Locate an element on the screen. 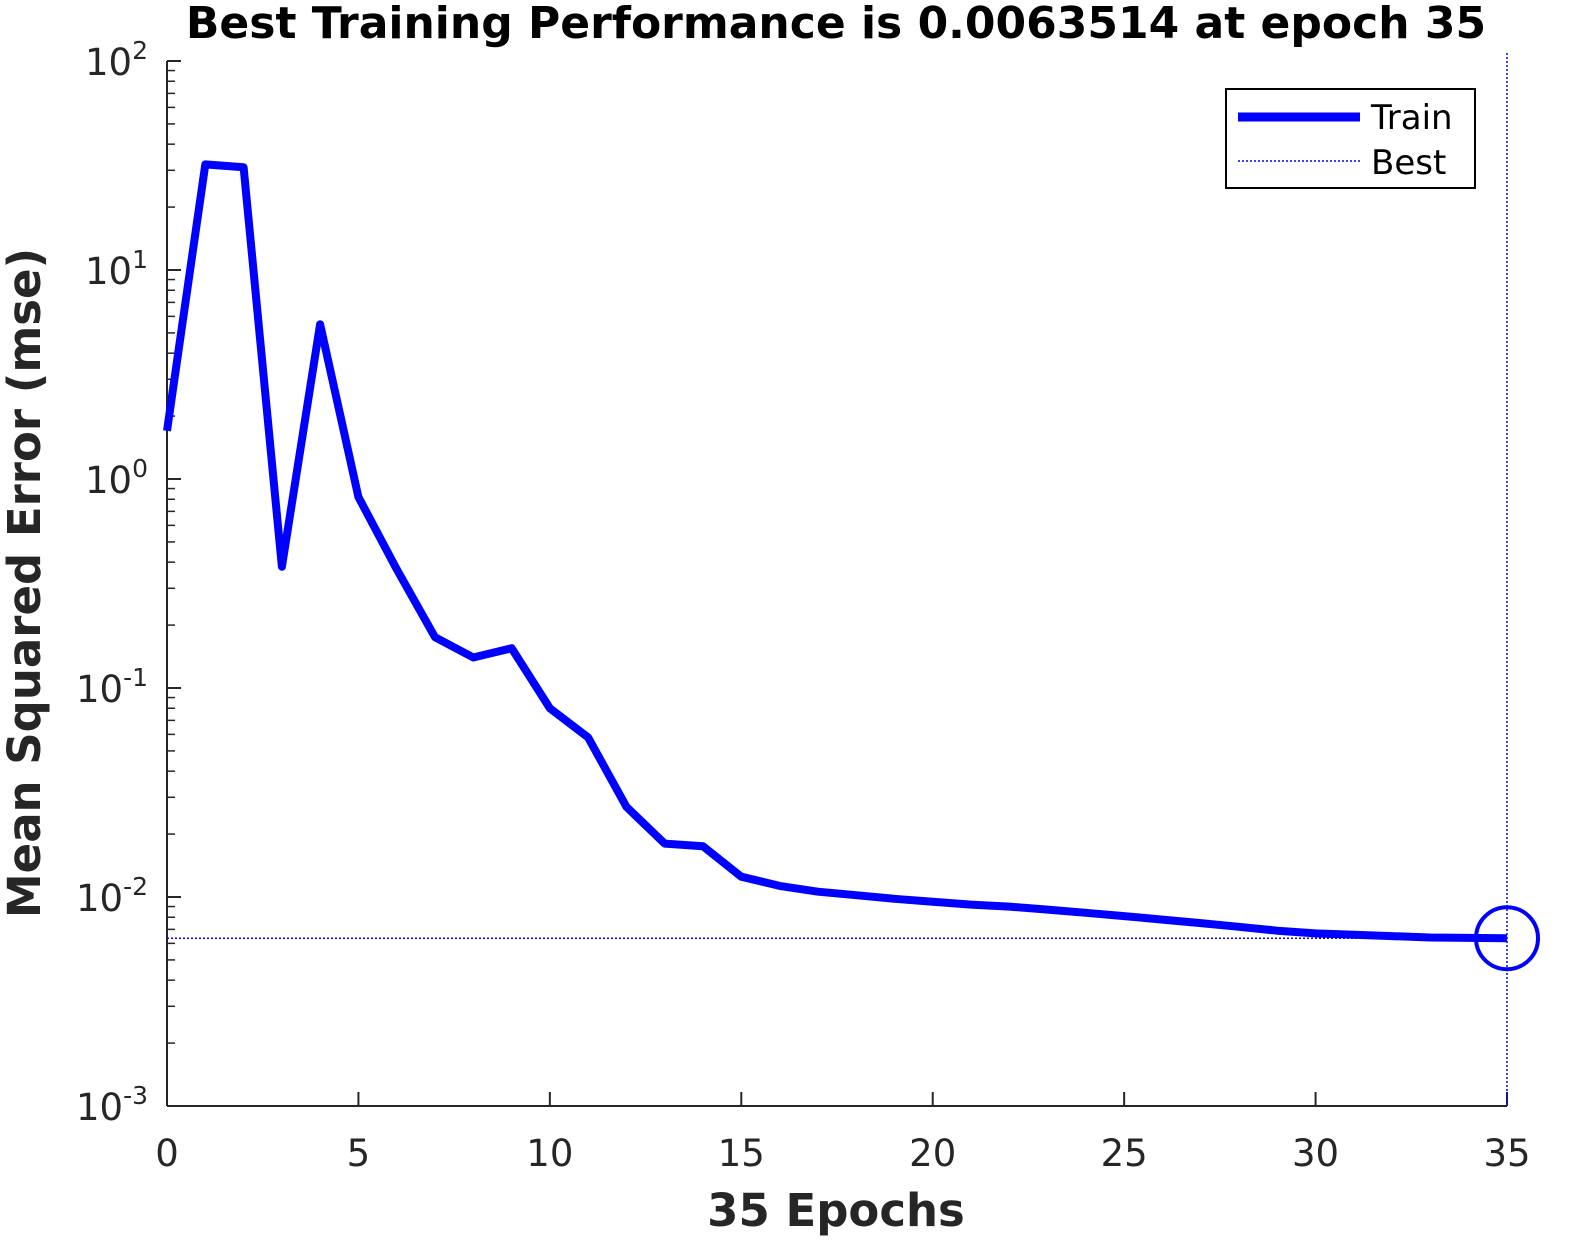 Image resolution: width=1587 pixels, height=1254 pixels. legend-box is located at coordinates (1350, 138).